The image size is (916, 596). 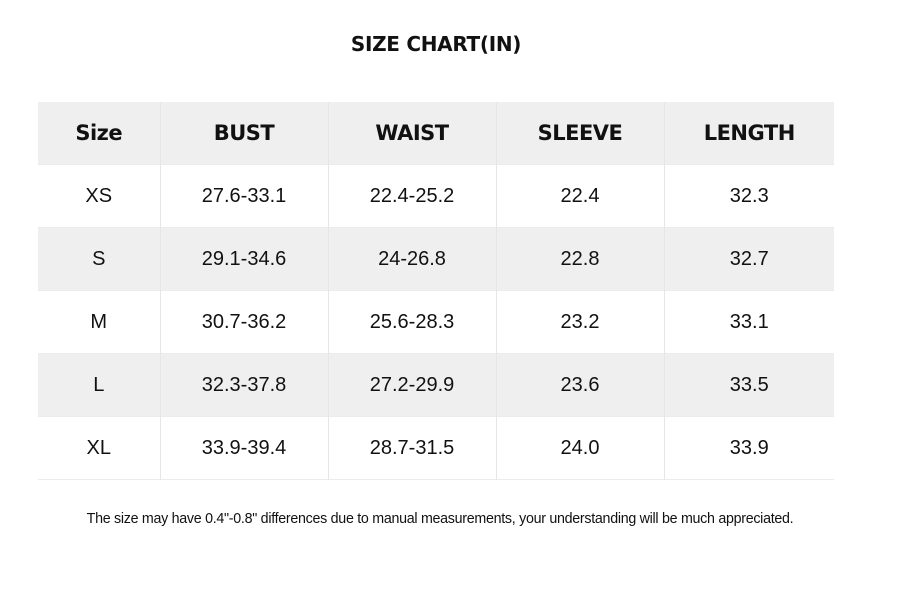 What do you see at coordinates (748, 448) in the screenshot?
I see `cell-length: 33.9` at bounding box center [748, 448].